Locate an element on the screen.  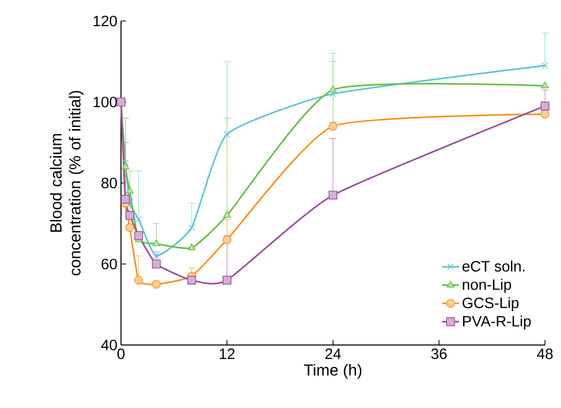
legend-label: PVA-R-Lip is located at coordinates (497, 323).